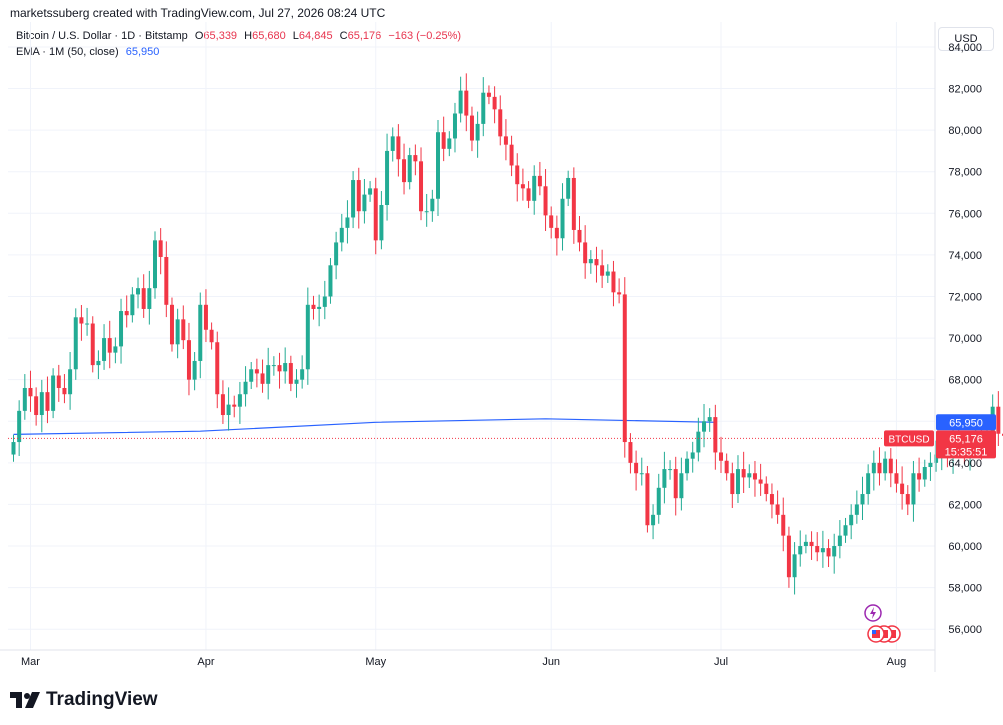  Describe the element at coordinates (721, 662) in the screenshot. I see `x-tick-label: Jul` at that location.